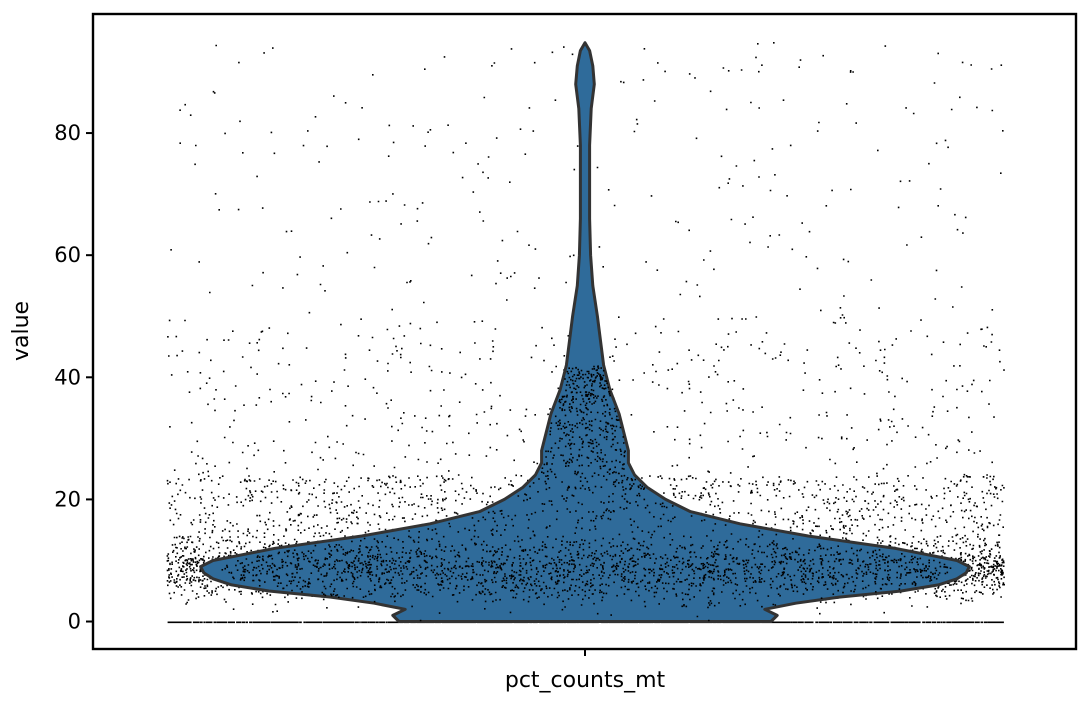 The width and height of the screenshot is (1089, 703). Describe the element at coordinates (67, 499) in the screenshot. I see `y-tick-label: 20` at that location.